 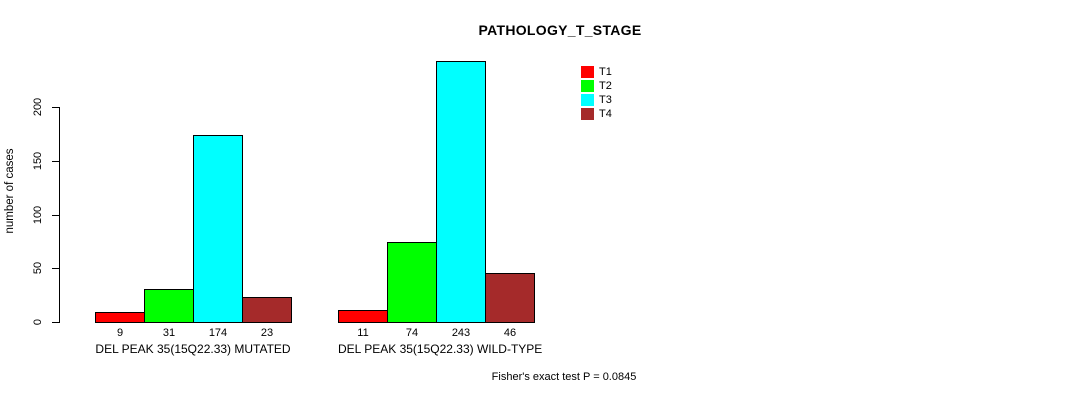 What do you see at coordinates (605, 72) in the screenshot?
I see `legend-label-T1: T1` at bounding box center [605, 72].